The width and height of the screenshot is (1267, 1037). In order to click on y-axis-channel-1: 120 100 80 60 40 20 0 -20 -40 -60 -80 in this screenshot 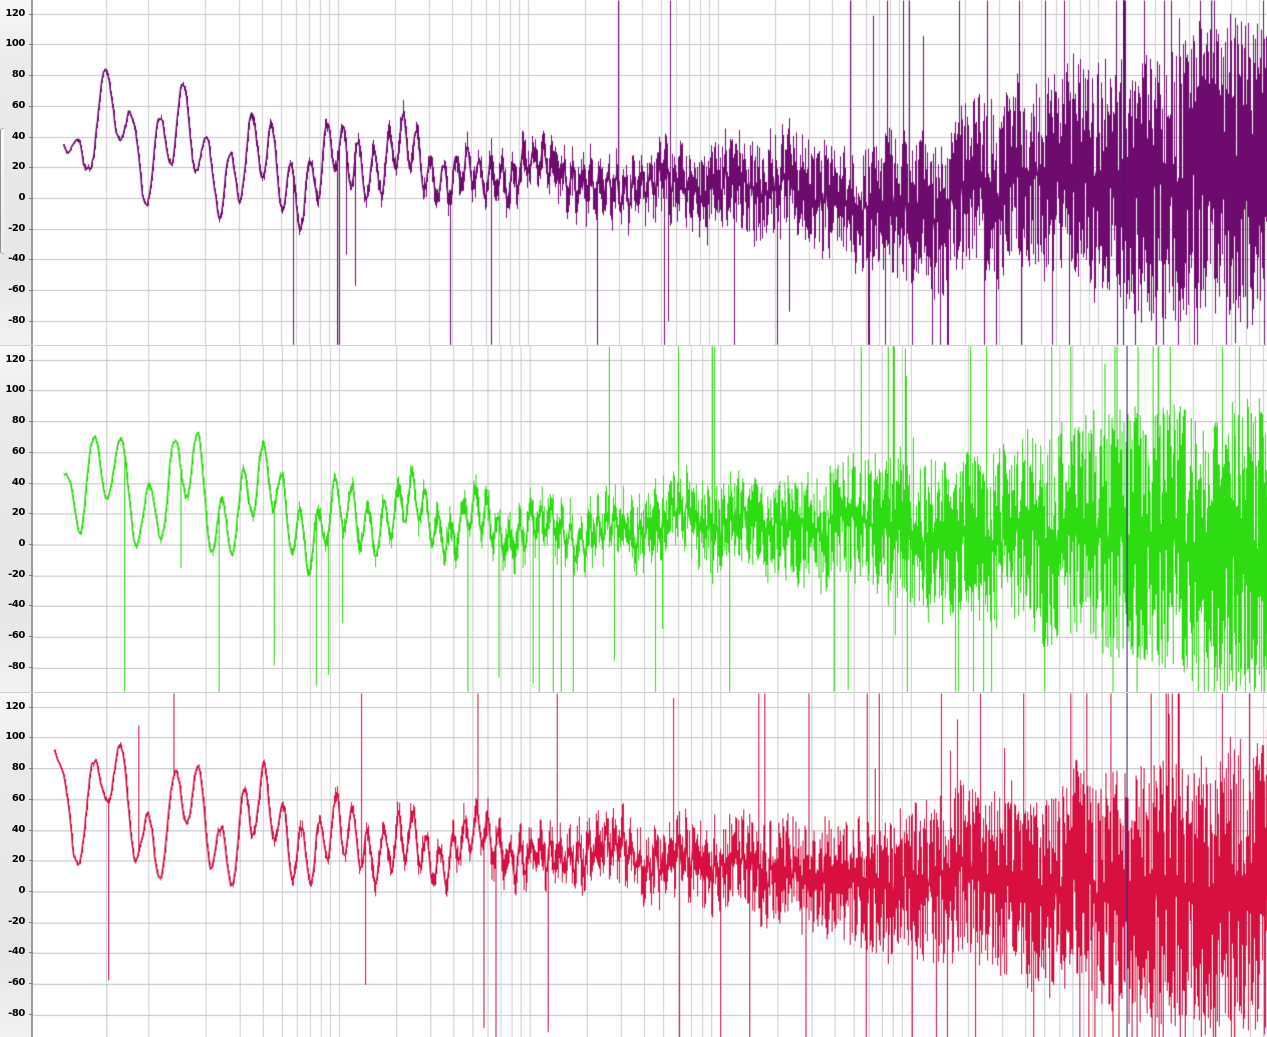, I will do `click(16, 172)`.